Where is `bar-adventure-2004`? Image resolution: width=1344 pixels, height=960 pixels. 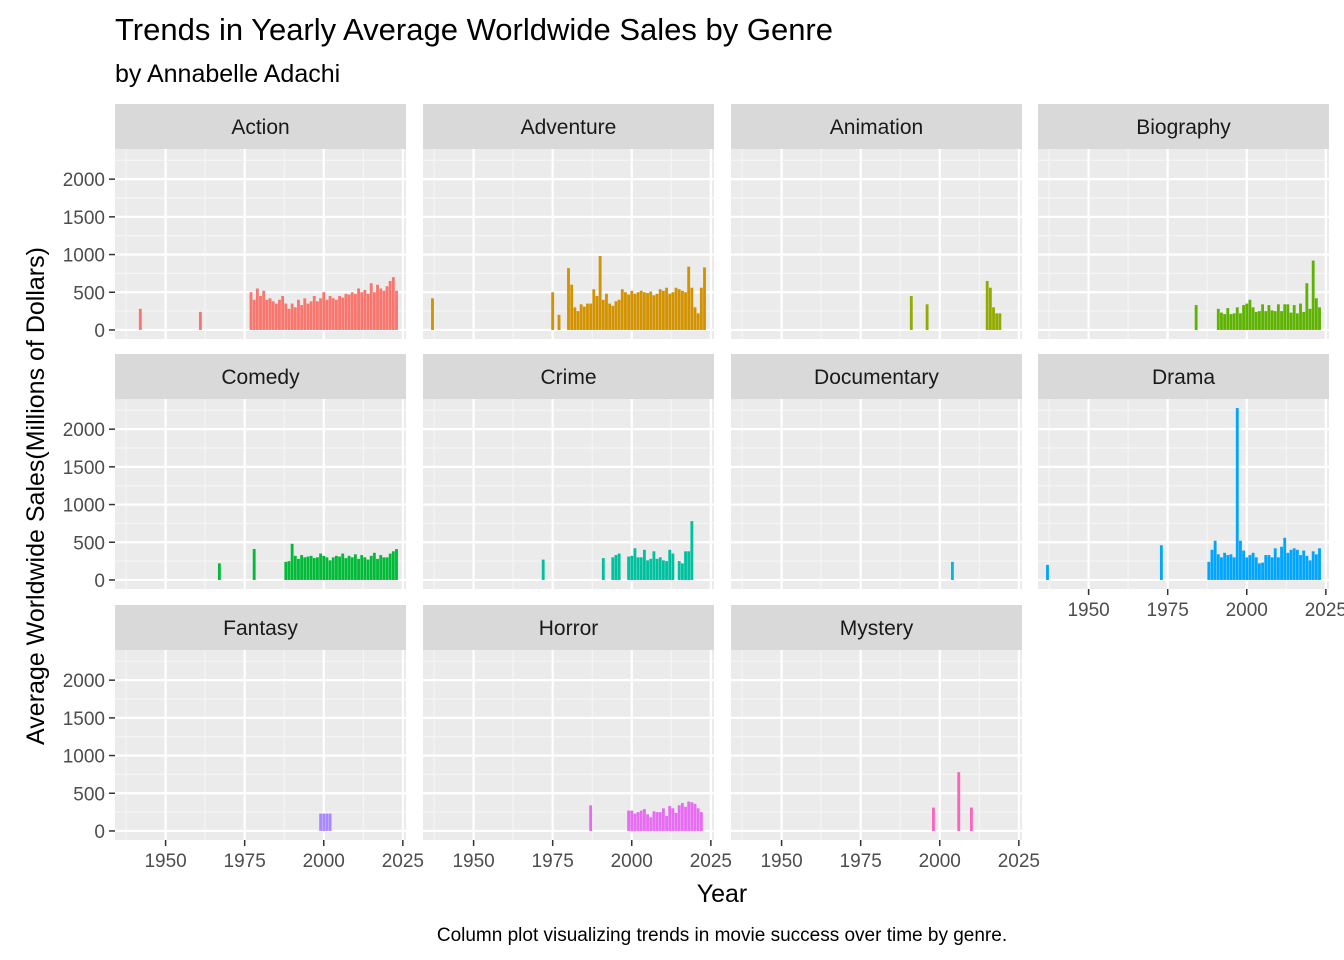 bar-adventure-2004 is located at coordinates (644, 311).